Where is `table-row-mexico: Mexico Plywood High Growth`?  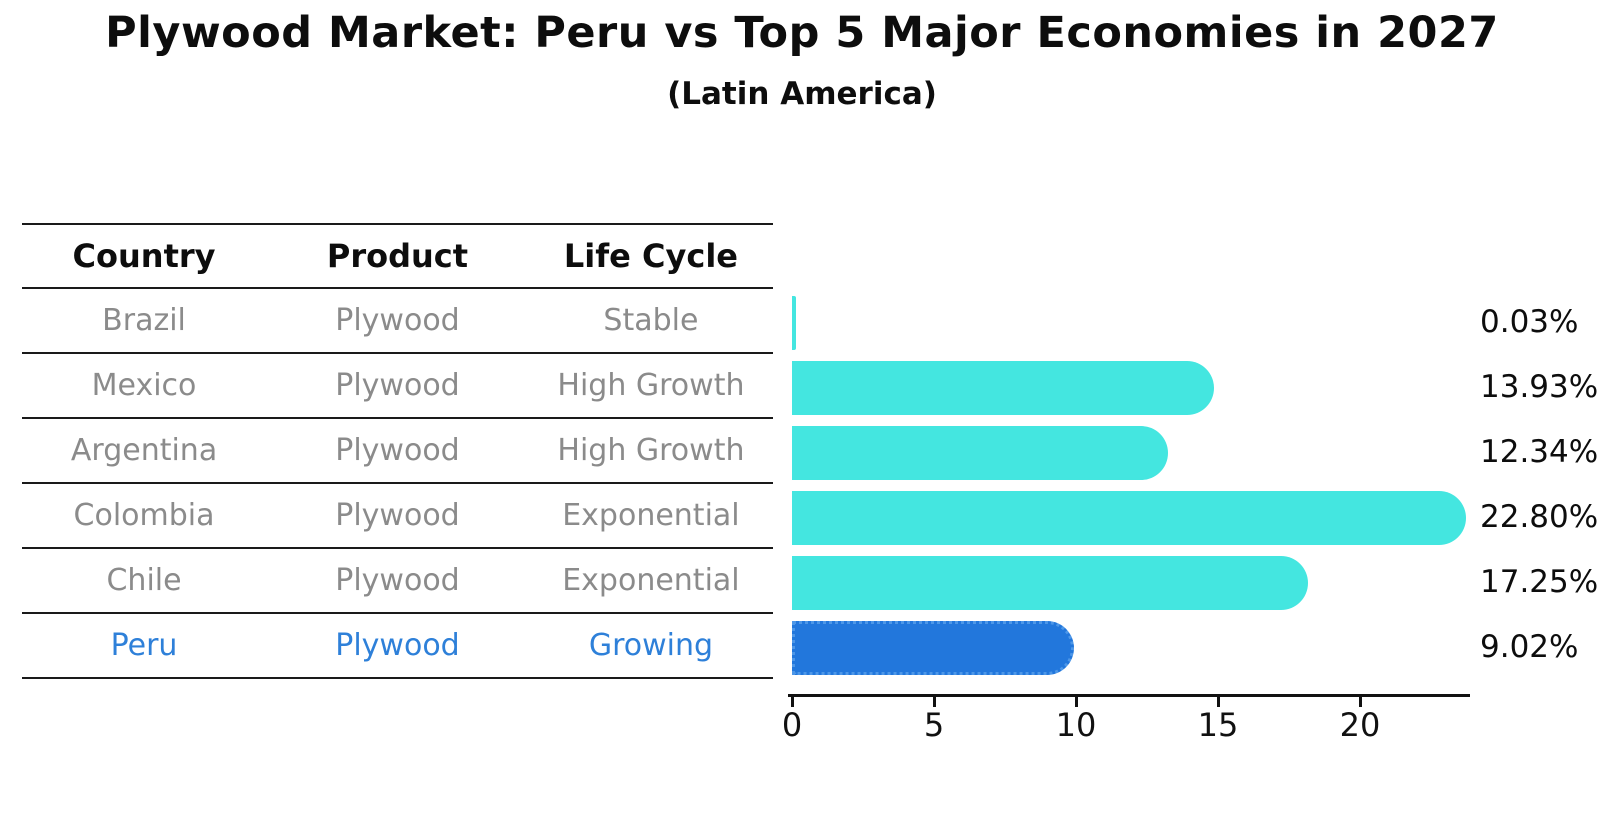 table-row-mexico: Mexico Plywood High Growth is located at coordinates (397, 386).